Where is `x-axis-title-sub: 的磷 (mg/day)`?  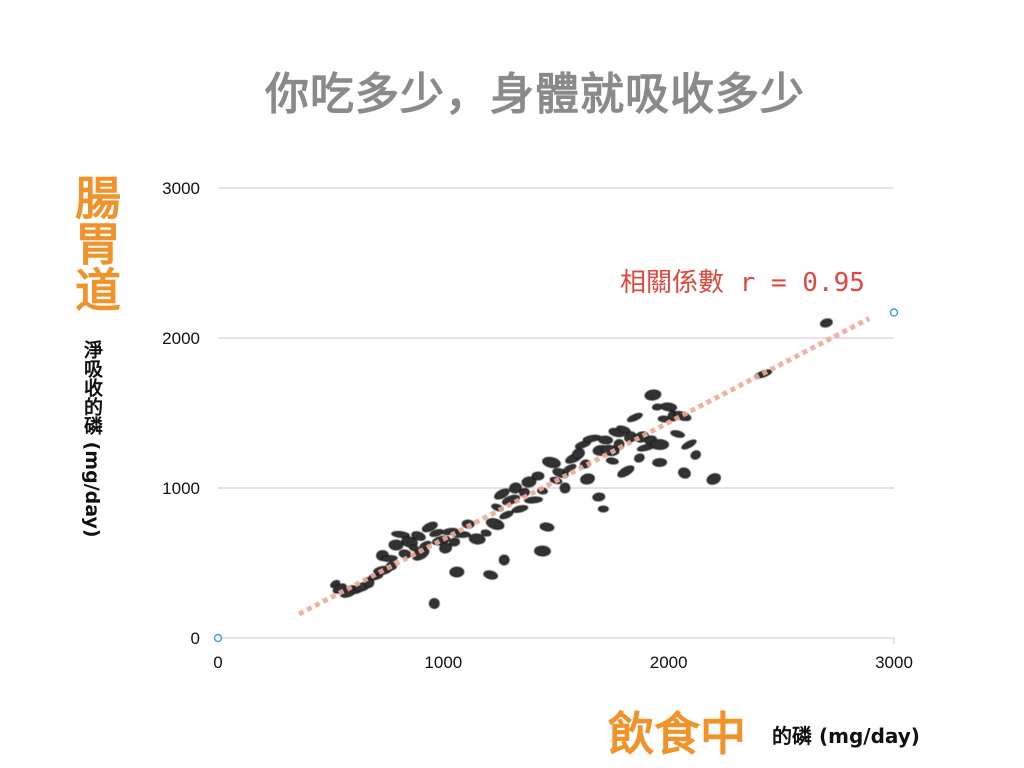 x-axis-title-sub: 的磷 (mg/day) is located at coordinates (846, 736).